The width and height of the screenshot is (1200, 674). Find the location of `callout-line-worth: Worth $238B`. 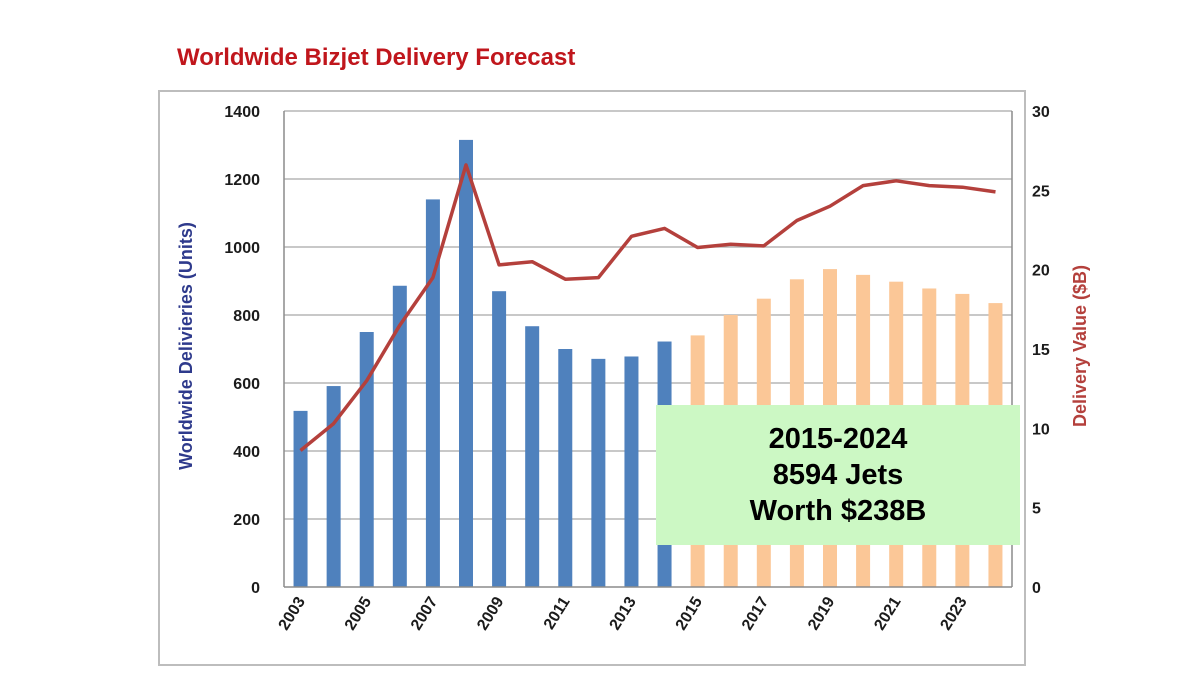

callout-line-worth: Worth $238B is located at coordinates (838, 511).